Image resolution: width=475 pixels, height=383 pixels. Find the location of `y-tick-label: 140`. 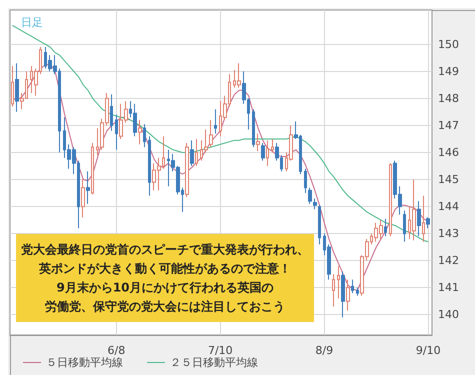

y-tick-label: 140 is located at coordinates (448, 315).